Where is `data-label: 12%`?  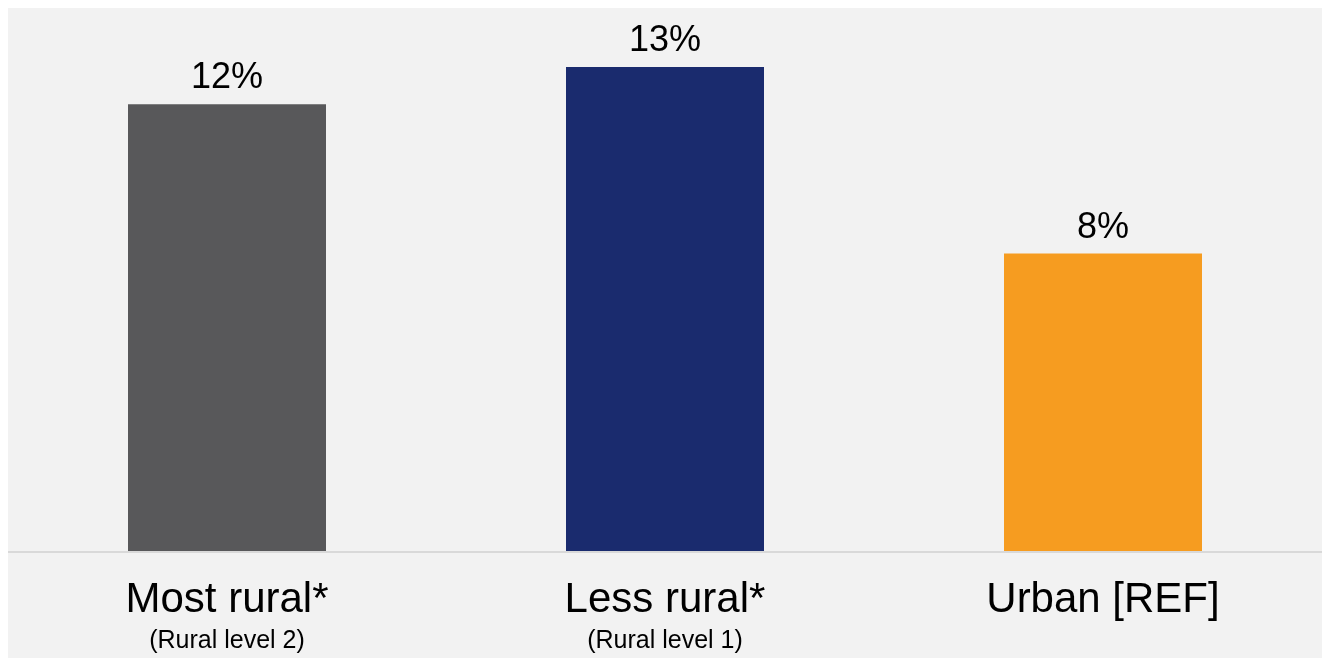
data-label: 12% is located at coordinates (227, 76).